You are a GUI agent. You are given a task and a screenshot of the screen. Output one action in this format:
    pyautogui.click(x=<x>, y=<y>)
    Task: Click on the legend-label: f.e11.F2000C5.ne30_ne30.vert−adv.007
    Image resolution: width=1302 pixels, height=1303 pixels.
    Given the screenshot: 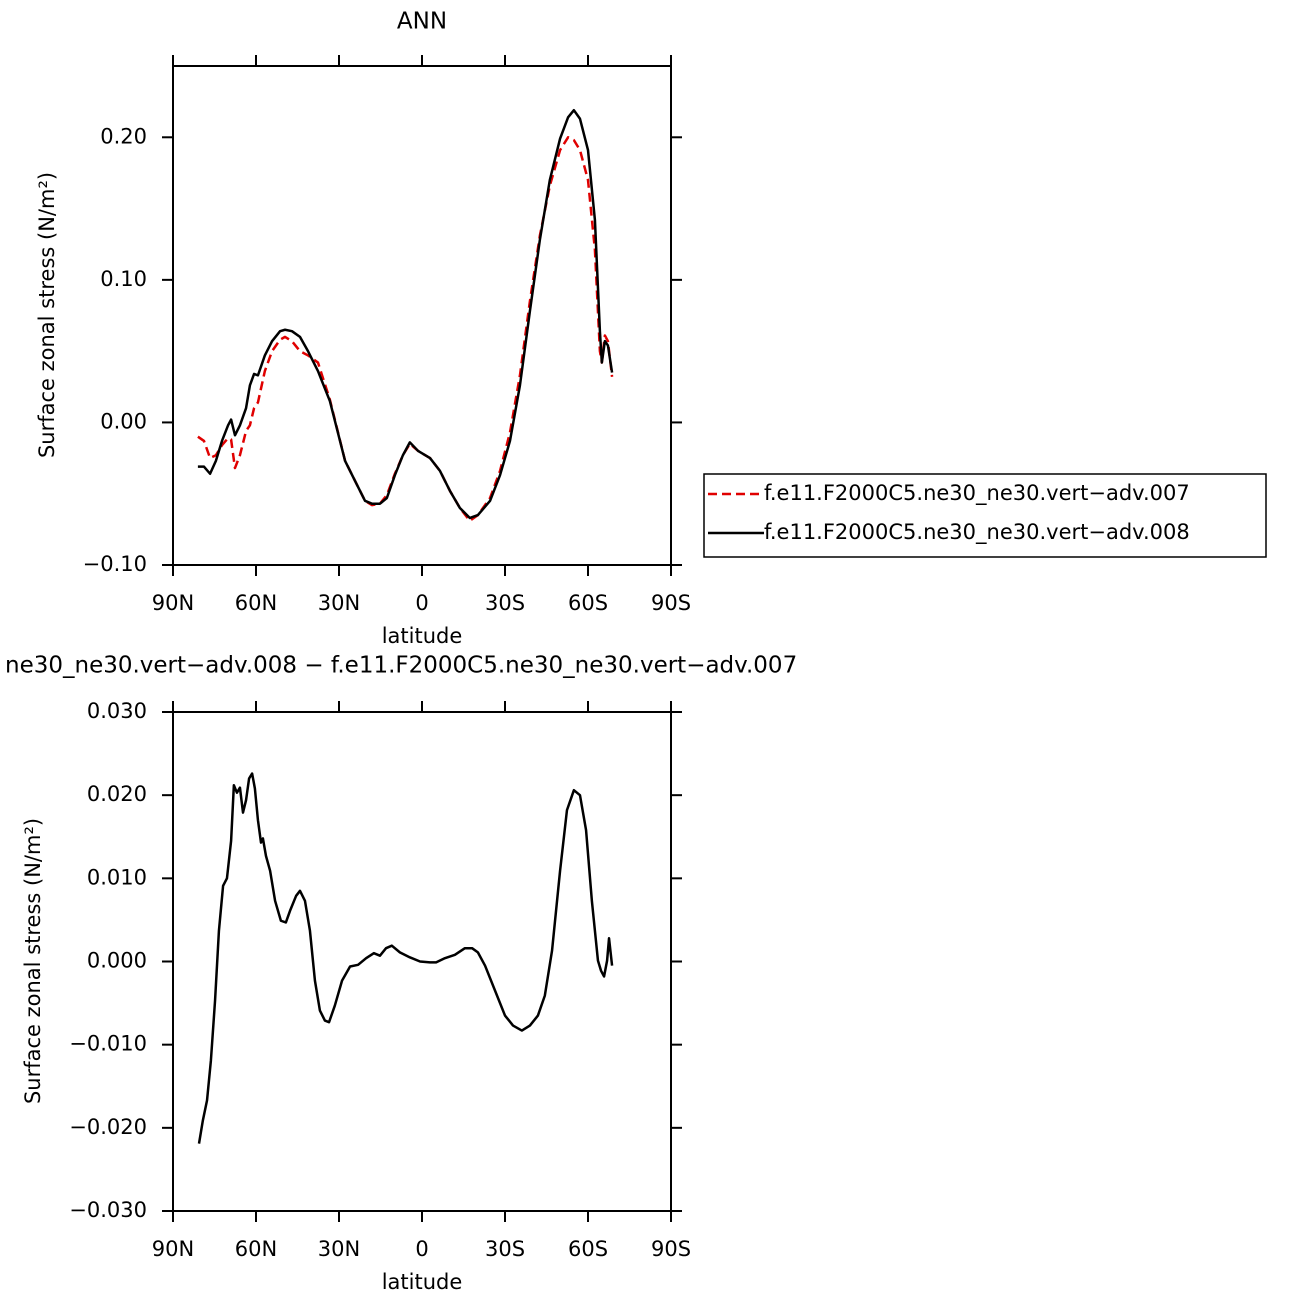 What is the action you would take?
    pyautogui.click(x=977, y=493)
    